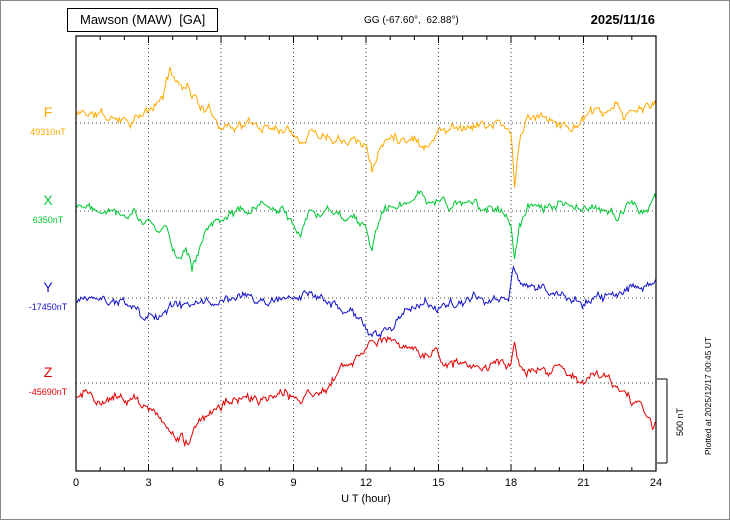  I want to click on x-tick-label: 6, so click(221, 483).